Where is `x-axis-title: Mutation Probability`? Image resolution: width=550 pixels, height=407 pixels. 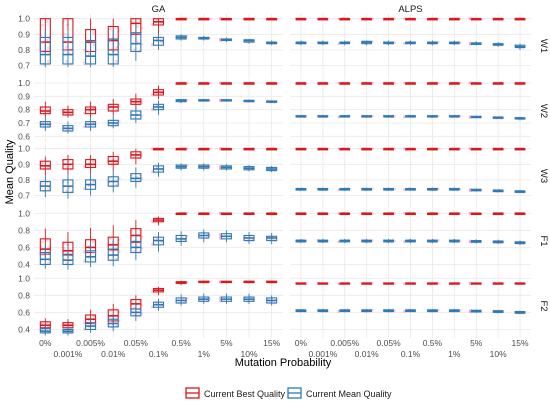
x-axis-title: Mutation Probability is located at coordinates (283, 363).